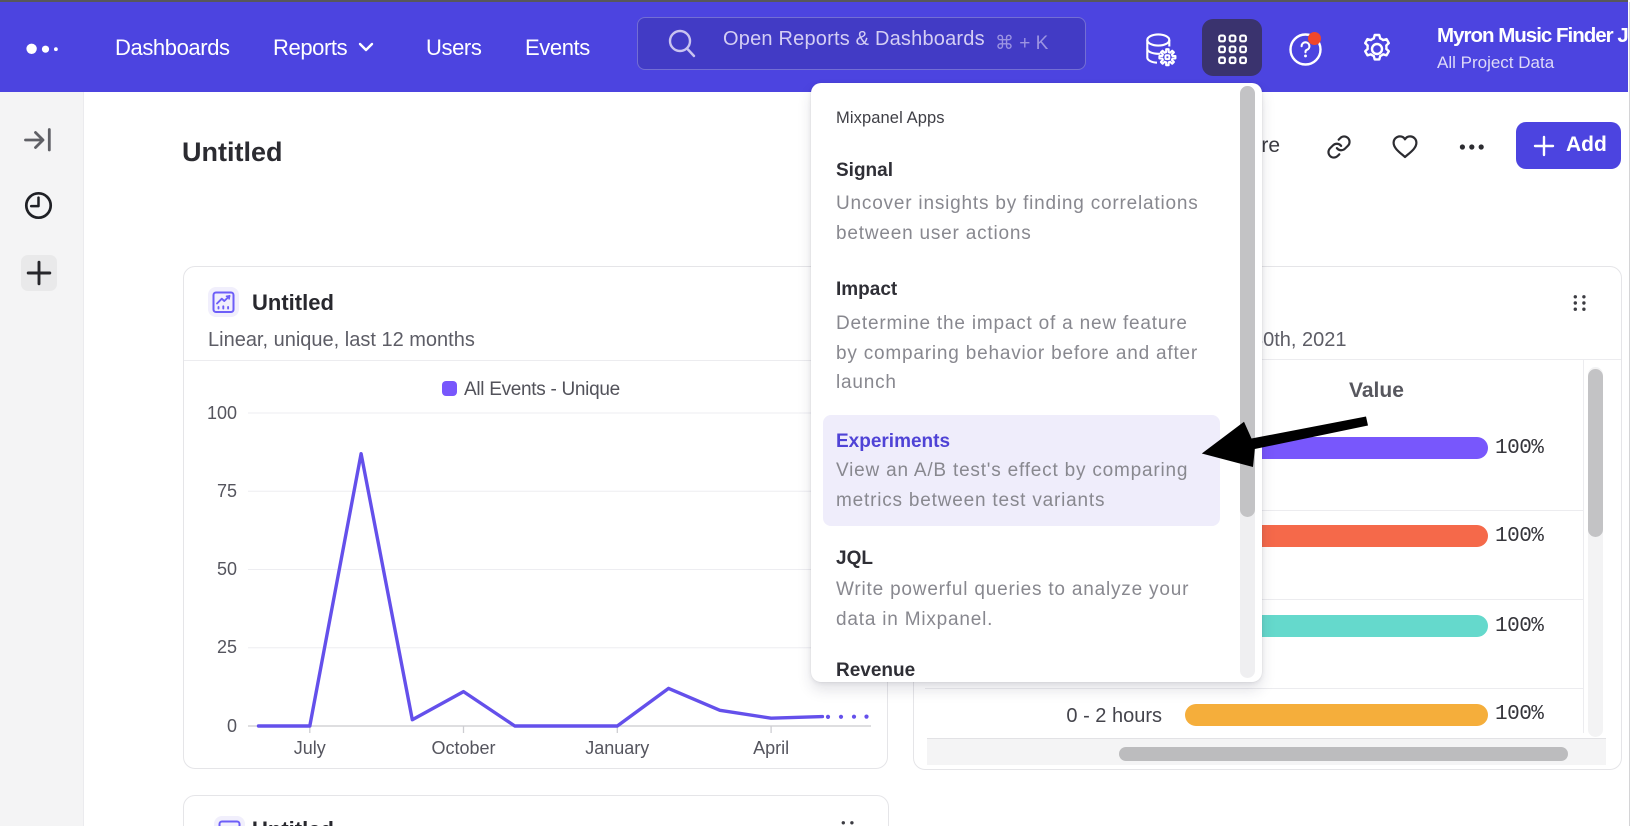  Describe the element at coordinates (232, 726) in the screenshot. I see `svg-text: 0` at that location.